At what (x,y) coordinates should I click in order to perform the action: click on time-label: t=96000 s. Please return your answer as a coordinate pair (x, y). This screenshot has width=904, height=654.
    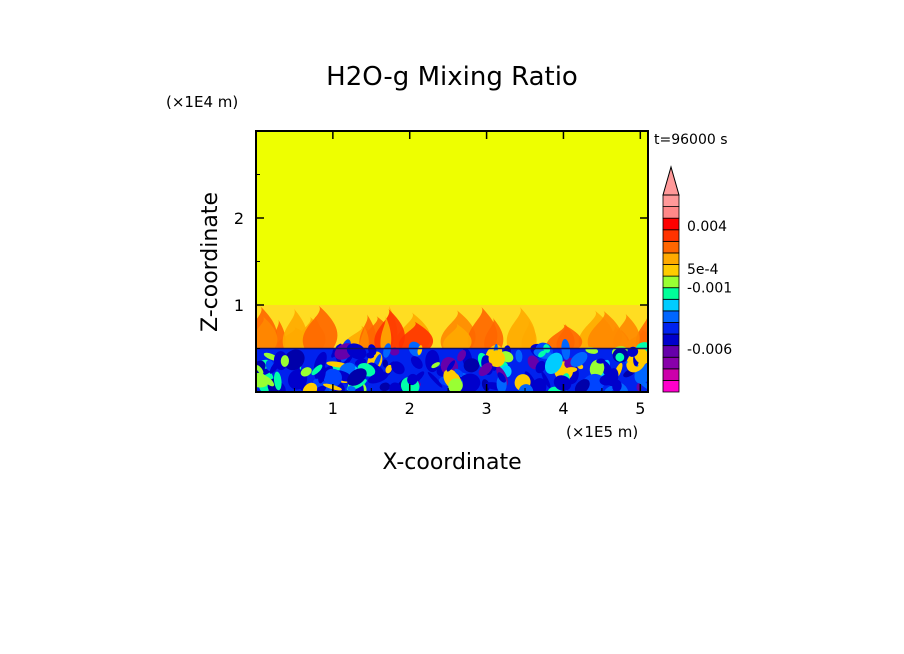
    Looking at the image, I should click on (691, 140).